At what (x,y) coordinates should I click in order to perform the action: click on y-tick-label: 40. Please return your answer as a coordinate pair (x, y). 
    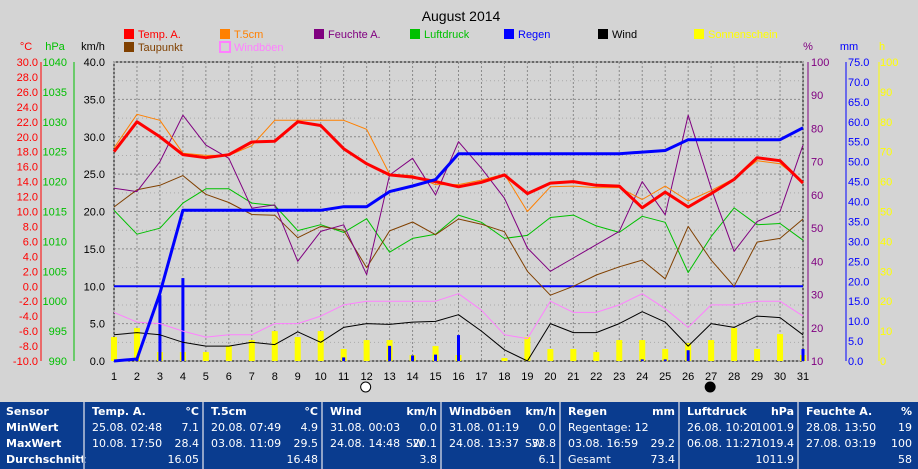
    Looking at the image, I should click on (817, 262).